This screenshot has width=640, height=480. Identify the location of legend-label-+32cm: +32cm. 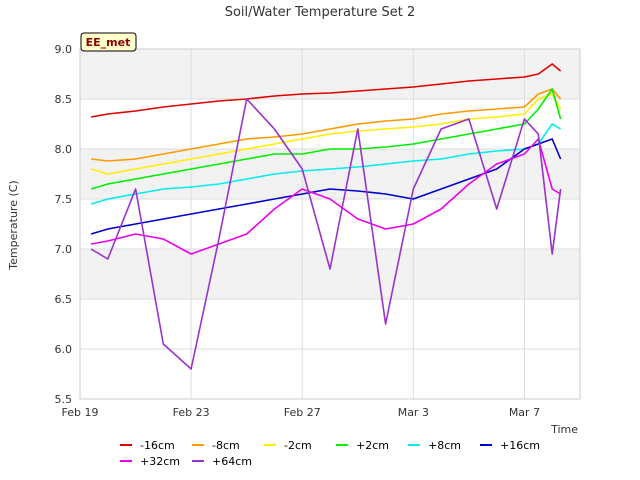
(160, 461).